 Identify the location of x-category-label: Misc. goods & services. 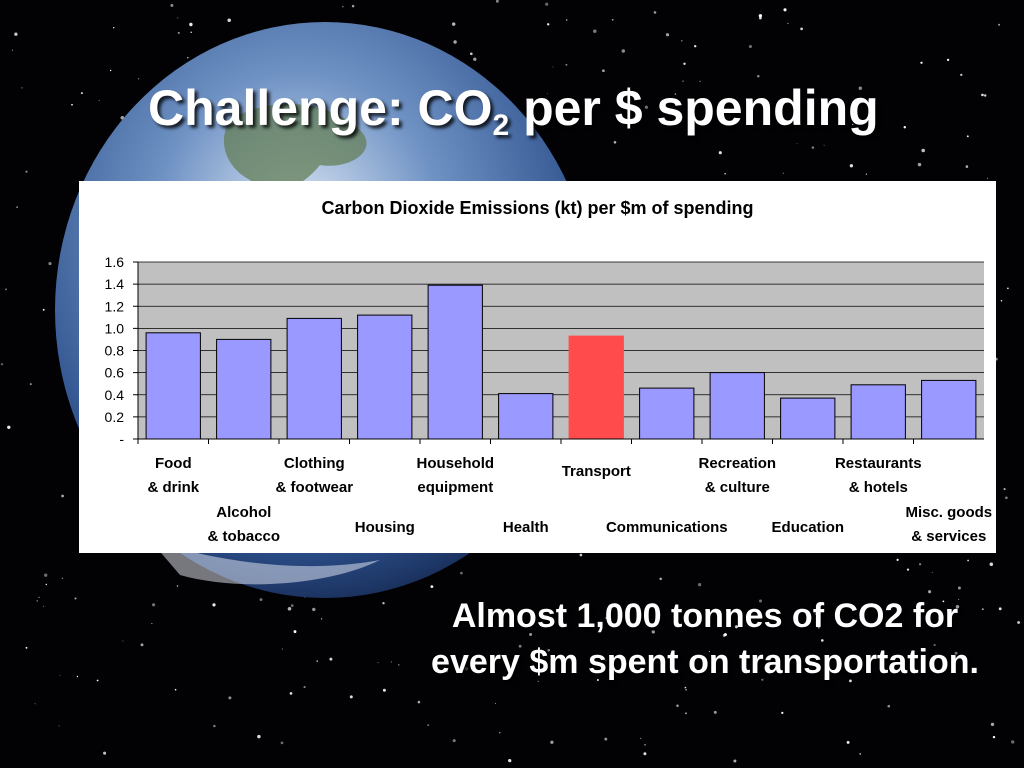
(949, 524).